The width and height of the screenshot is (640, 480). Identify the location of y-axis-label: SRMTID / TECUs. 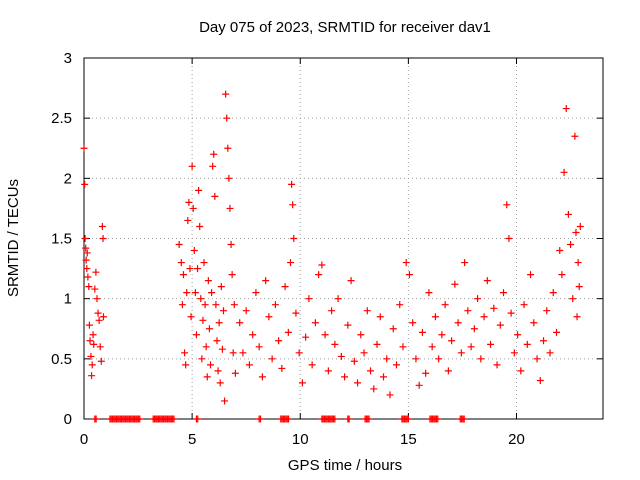
(13, 238).